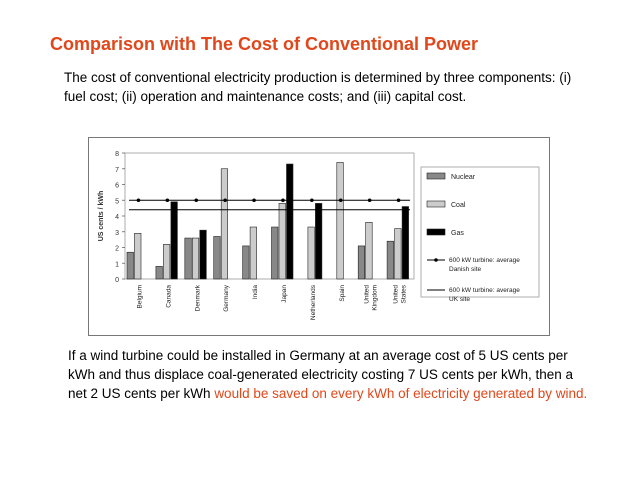 The height and width of the screenshot is (479, 638). Describe the element at coordinates (436, 260) in the screenshot. I see `legend-marker` at that location.